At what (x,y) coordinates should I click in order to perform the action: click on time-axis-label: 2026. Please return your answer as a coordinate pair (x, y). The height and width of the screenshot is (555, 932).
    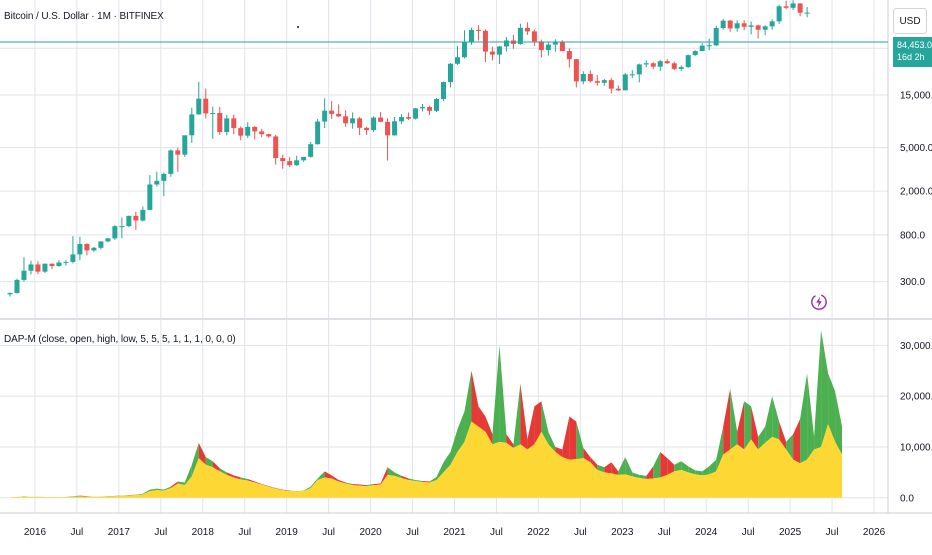
    Looking at the image, I should click on (874, 532).